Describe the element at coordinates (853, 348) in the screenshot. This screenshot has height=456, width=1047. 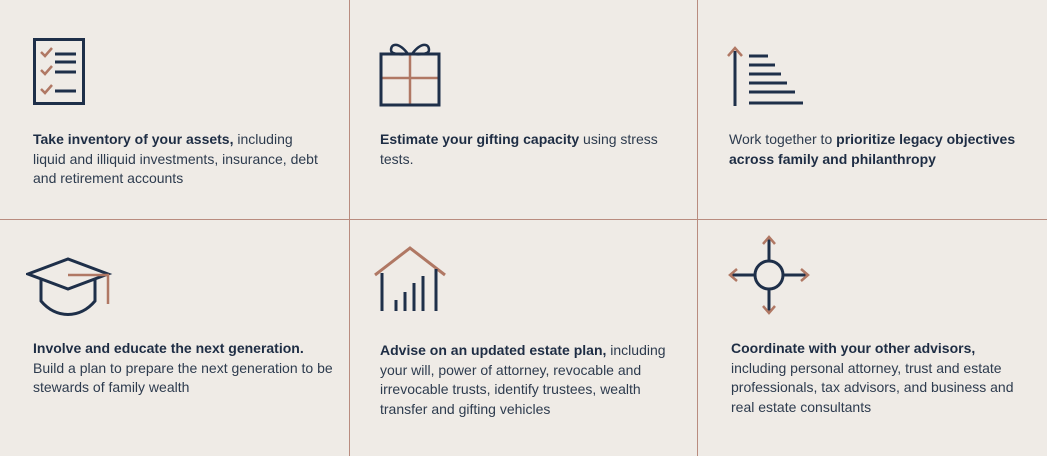
I see `advisors-heading: Coordinate with your other advisors,` at that location.